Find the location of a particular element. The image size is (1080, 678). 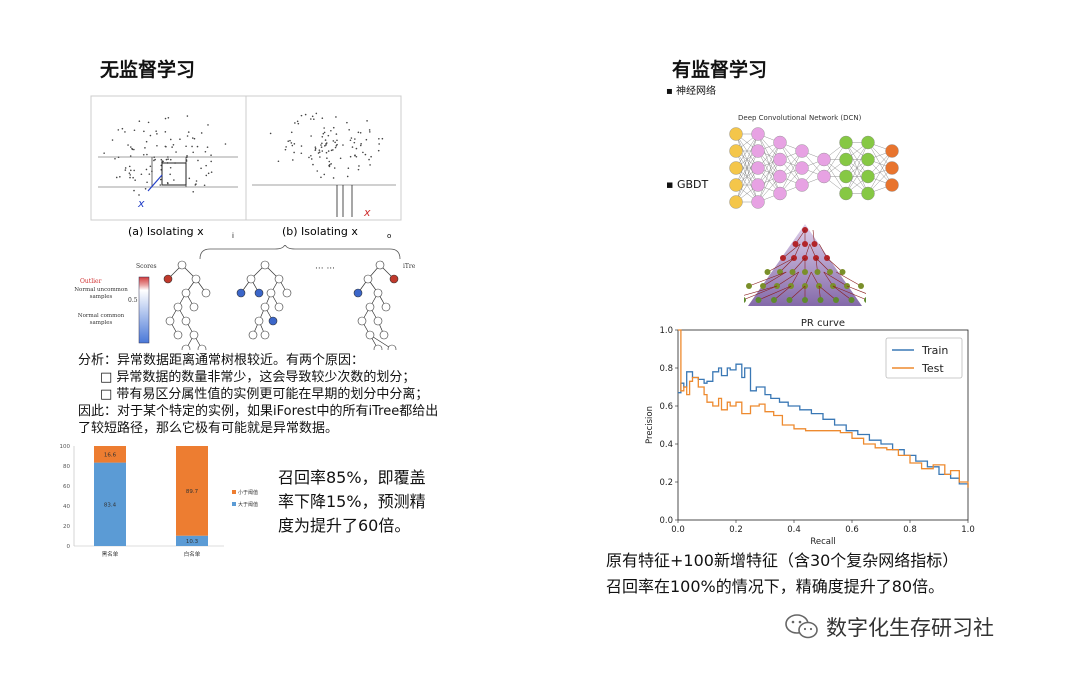

bar-segment is located at coordinates (192, 540).